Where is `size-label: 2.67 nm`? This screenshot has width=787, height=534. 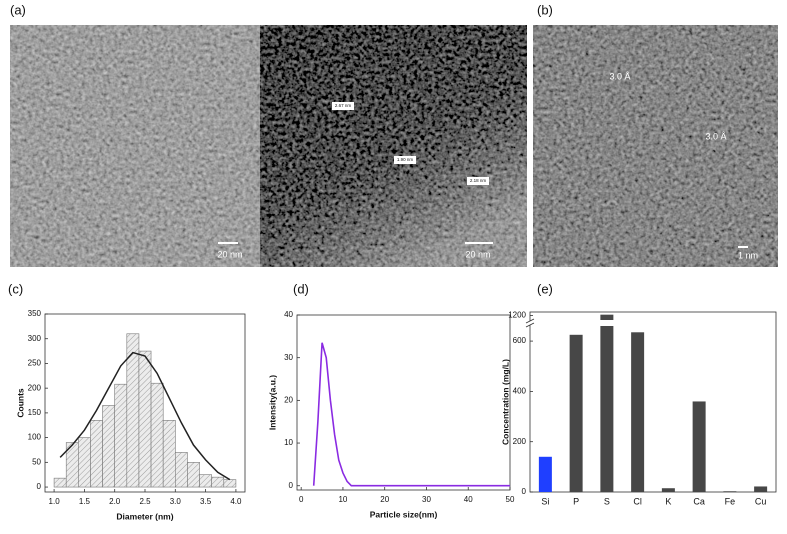 size-label: 2.67 nm is located at coordinates (343, 105).